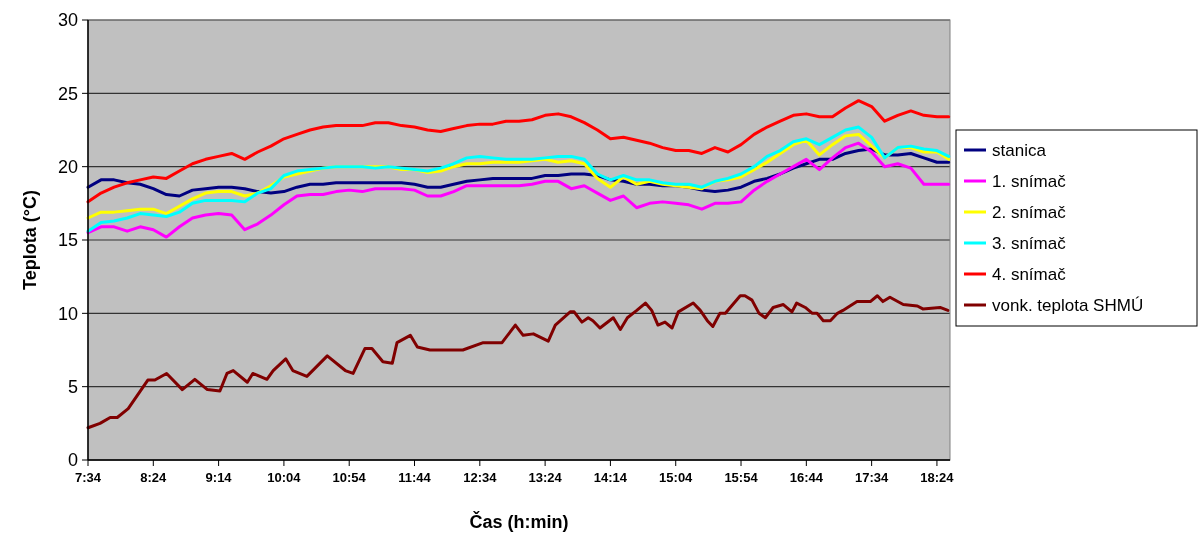 Image resolution: width=1201 pixels, height=536 pixels. Describe the element at coordinates (284, 477) in the screenshot. I see `x-tick-label: 10:04` at that location.